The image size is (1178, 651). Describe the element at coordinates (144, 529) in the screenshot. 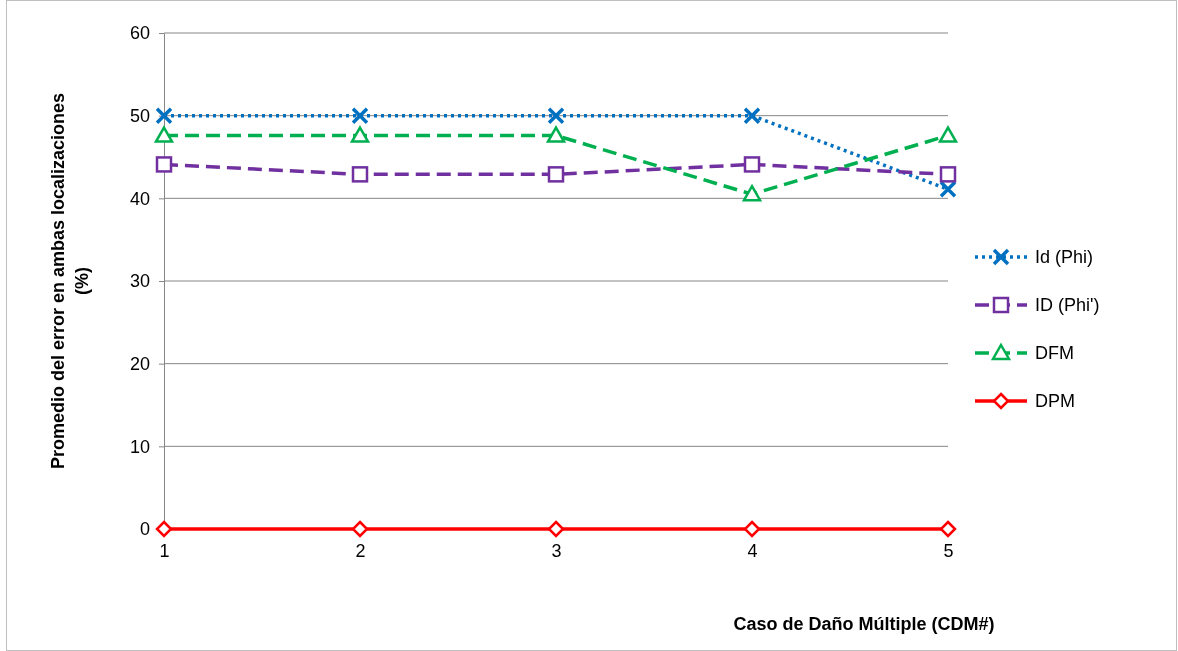

I see `y-tick-label: 0` at that location.